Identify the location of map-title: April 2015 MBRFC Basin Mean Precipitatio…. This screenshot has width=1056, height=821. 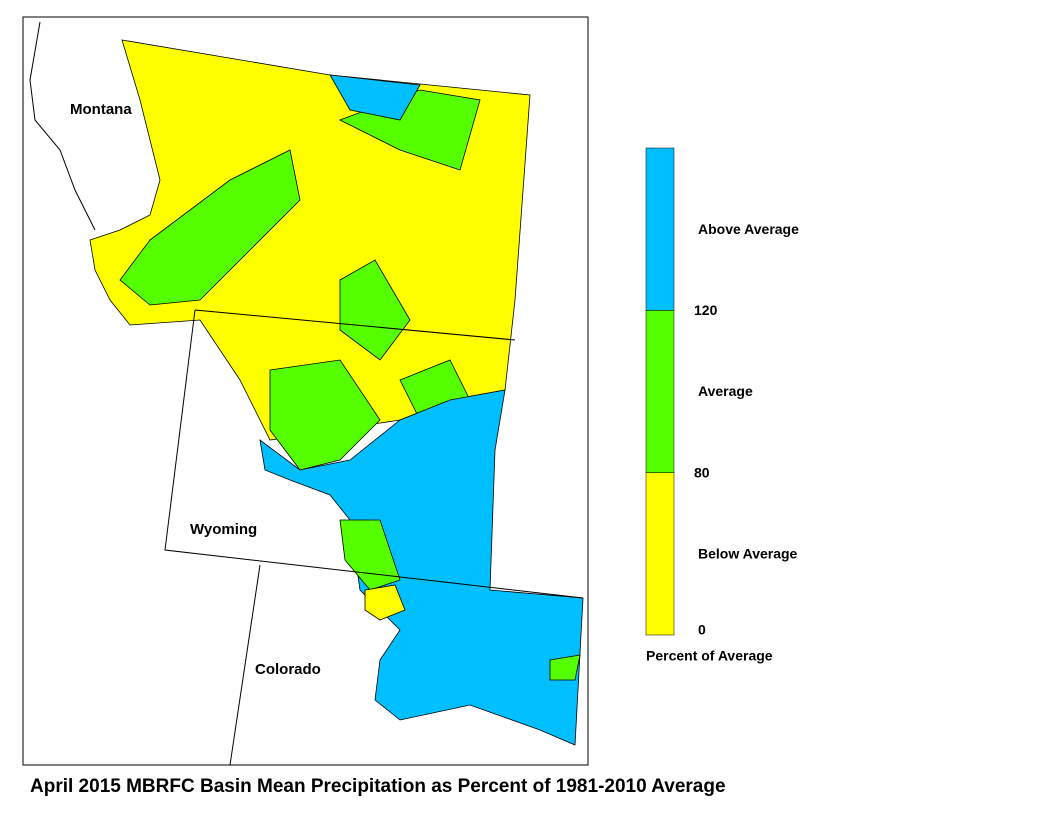
(378, 786).